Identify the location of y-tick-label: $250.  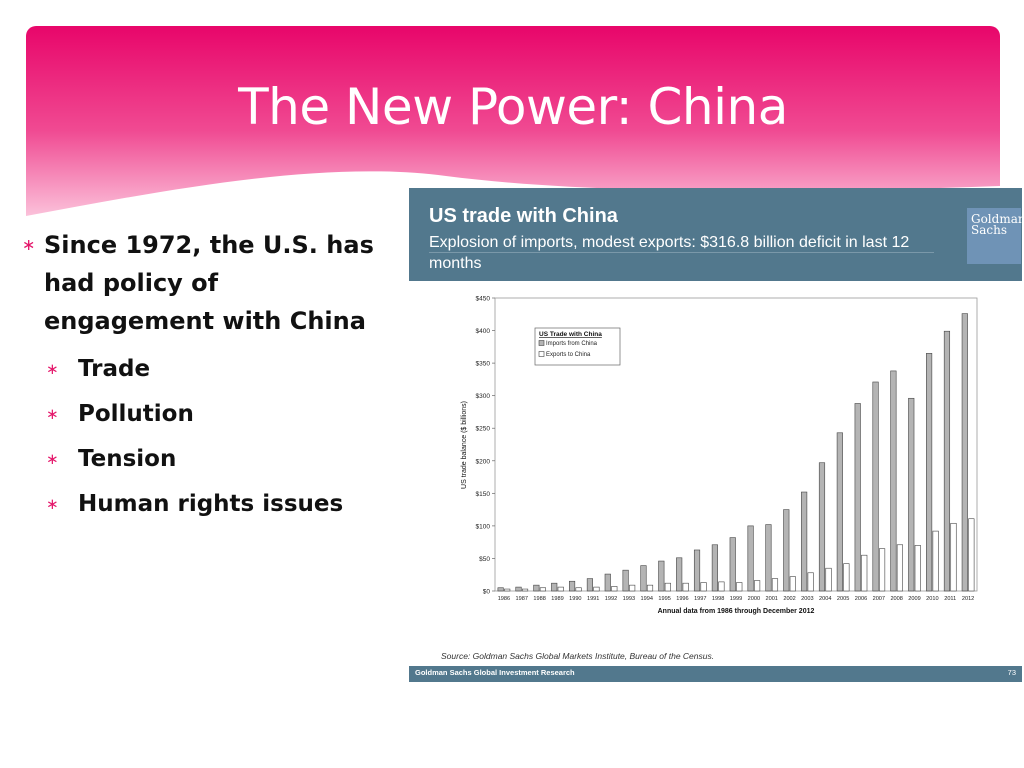
(483, 429).